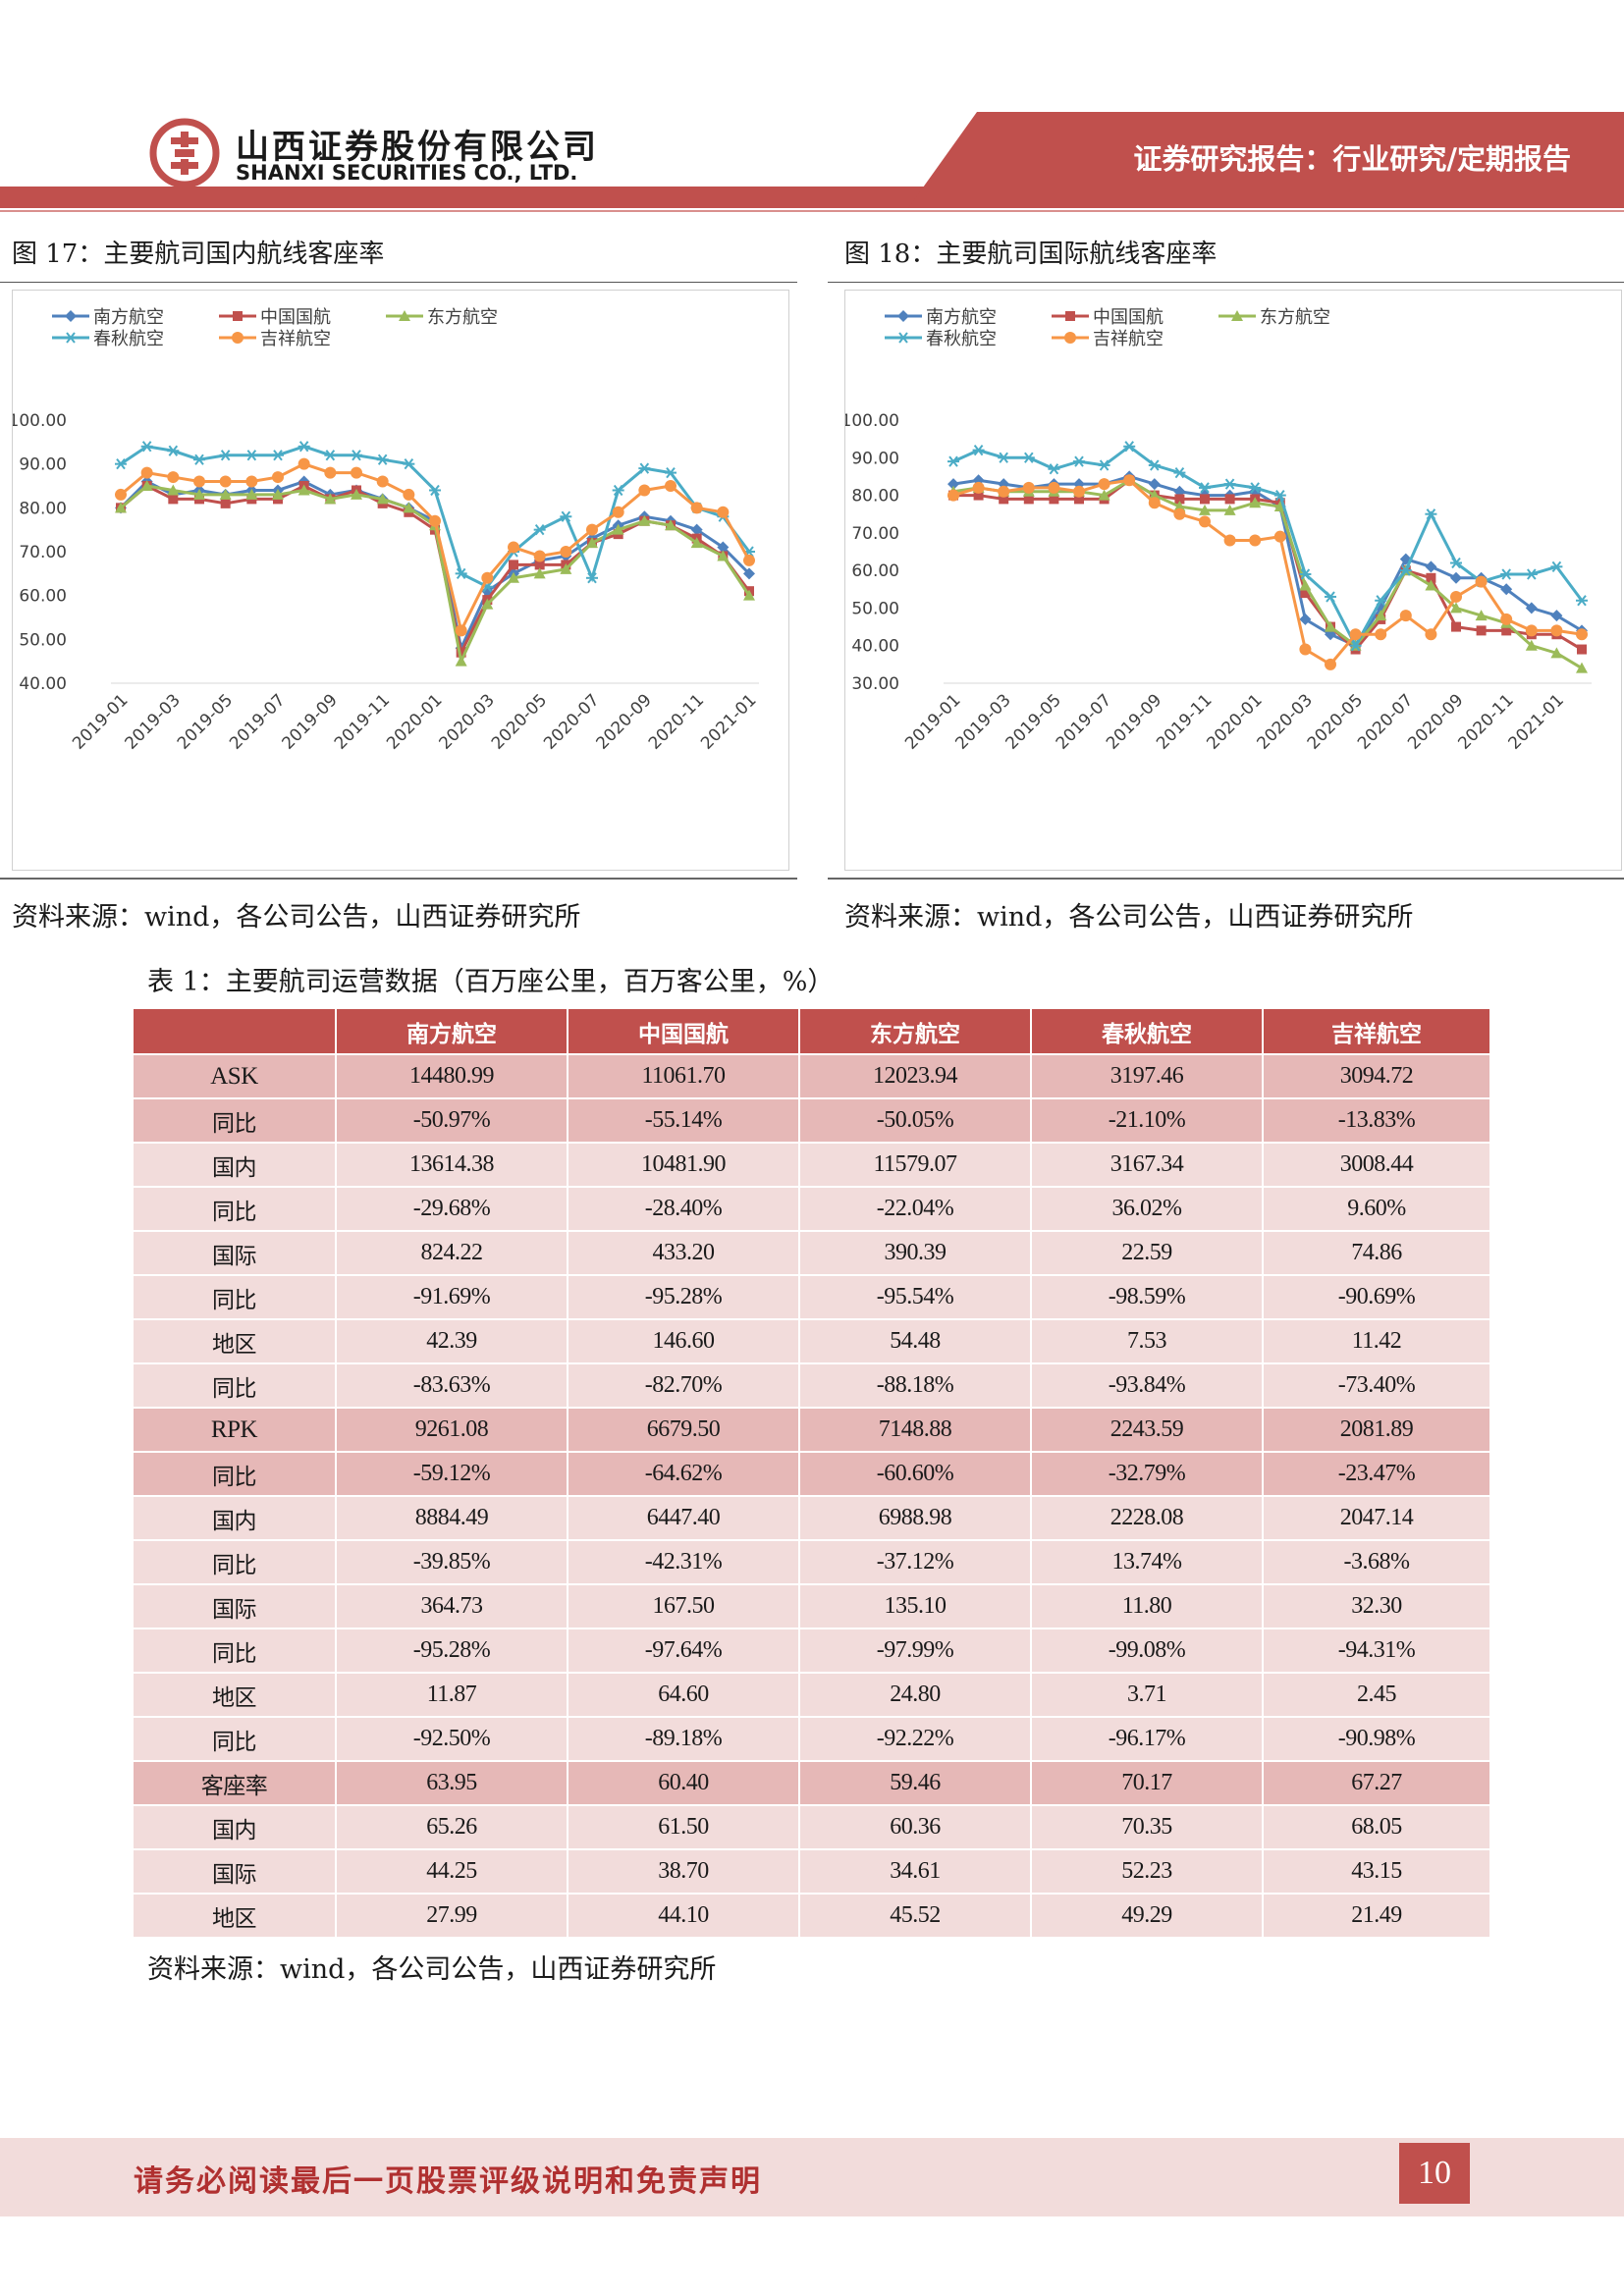 This screenshot has height=2296, width=1624. Describe the element at coordinates (812, 2177) in the screenshot. I see `footer-band` at that location.